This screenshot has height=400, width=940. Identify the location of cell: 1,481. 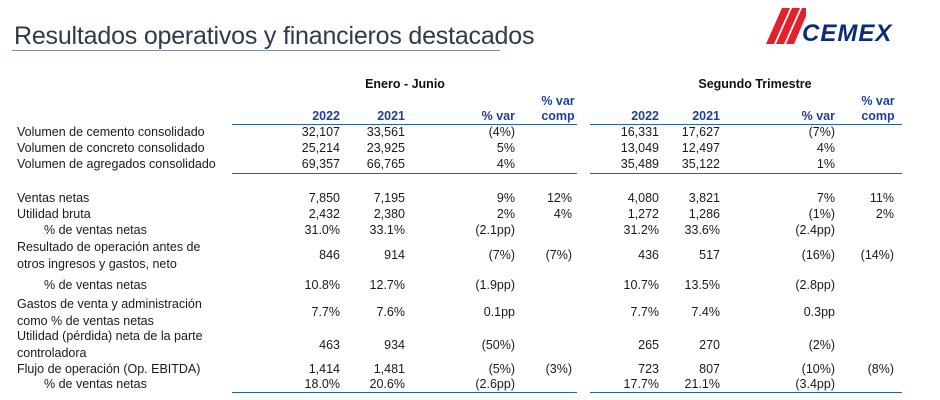
(389, 369).